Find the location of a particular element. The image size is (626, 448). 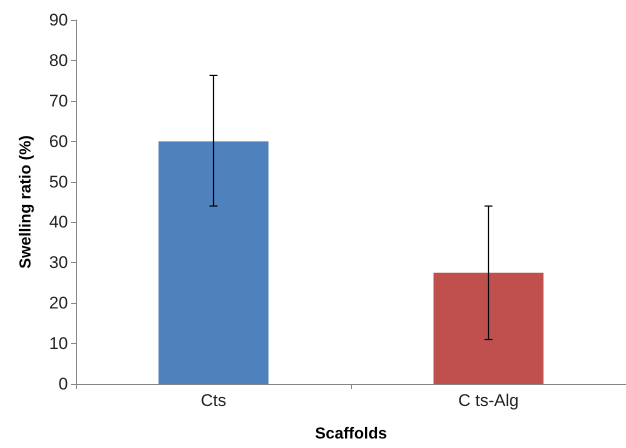

y-tick-label: 90 is located at coordinates (58, 20).